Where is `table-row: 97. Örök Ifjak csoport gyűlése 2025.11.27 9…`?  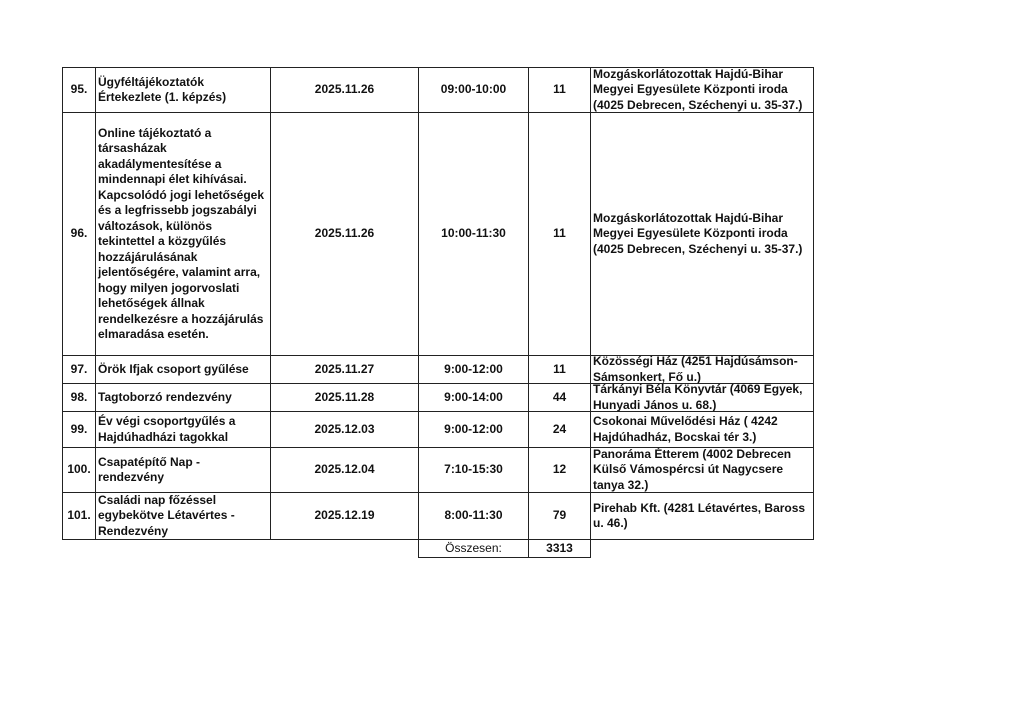
table-row: 97. Örök Ifjak csoport gyűlése 2025.11.27 9… is located at coordinates (438, 369).